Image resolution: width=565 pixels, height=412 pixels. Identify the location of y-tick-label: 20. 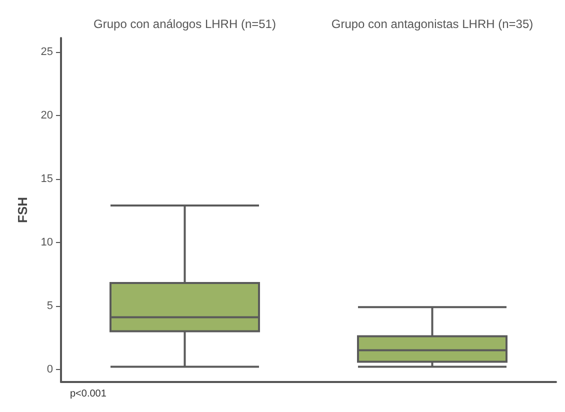
(46, 115).